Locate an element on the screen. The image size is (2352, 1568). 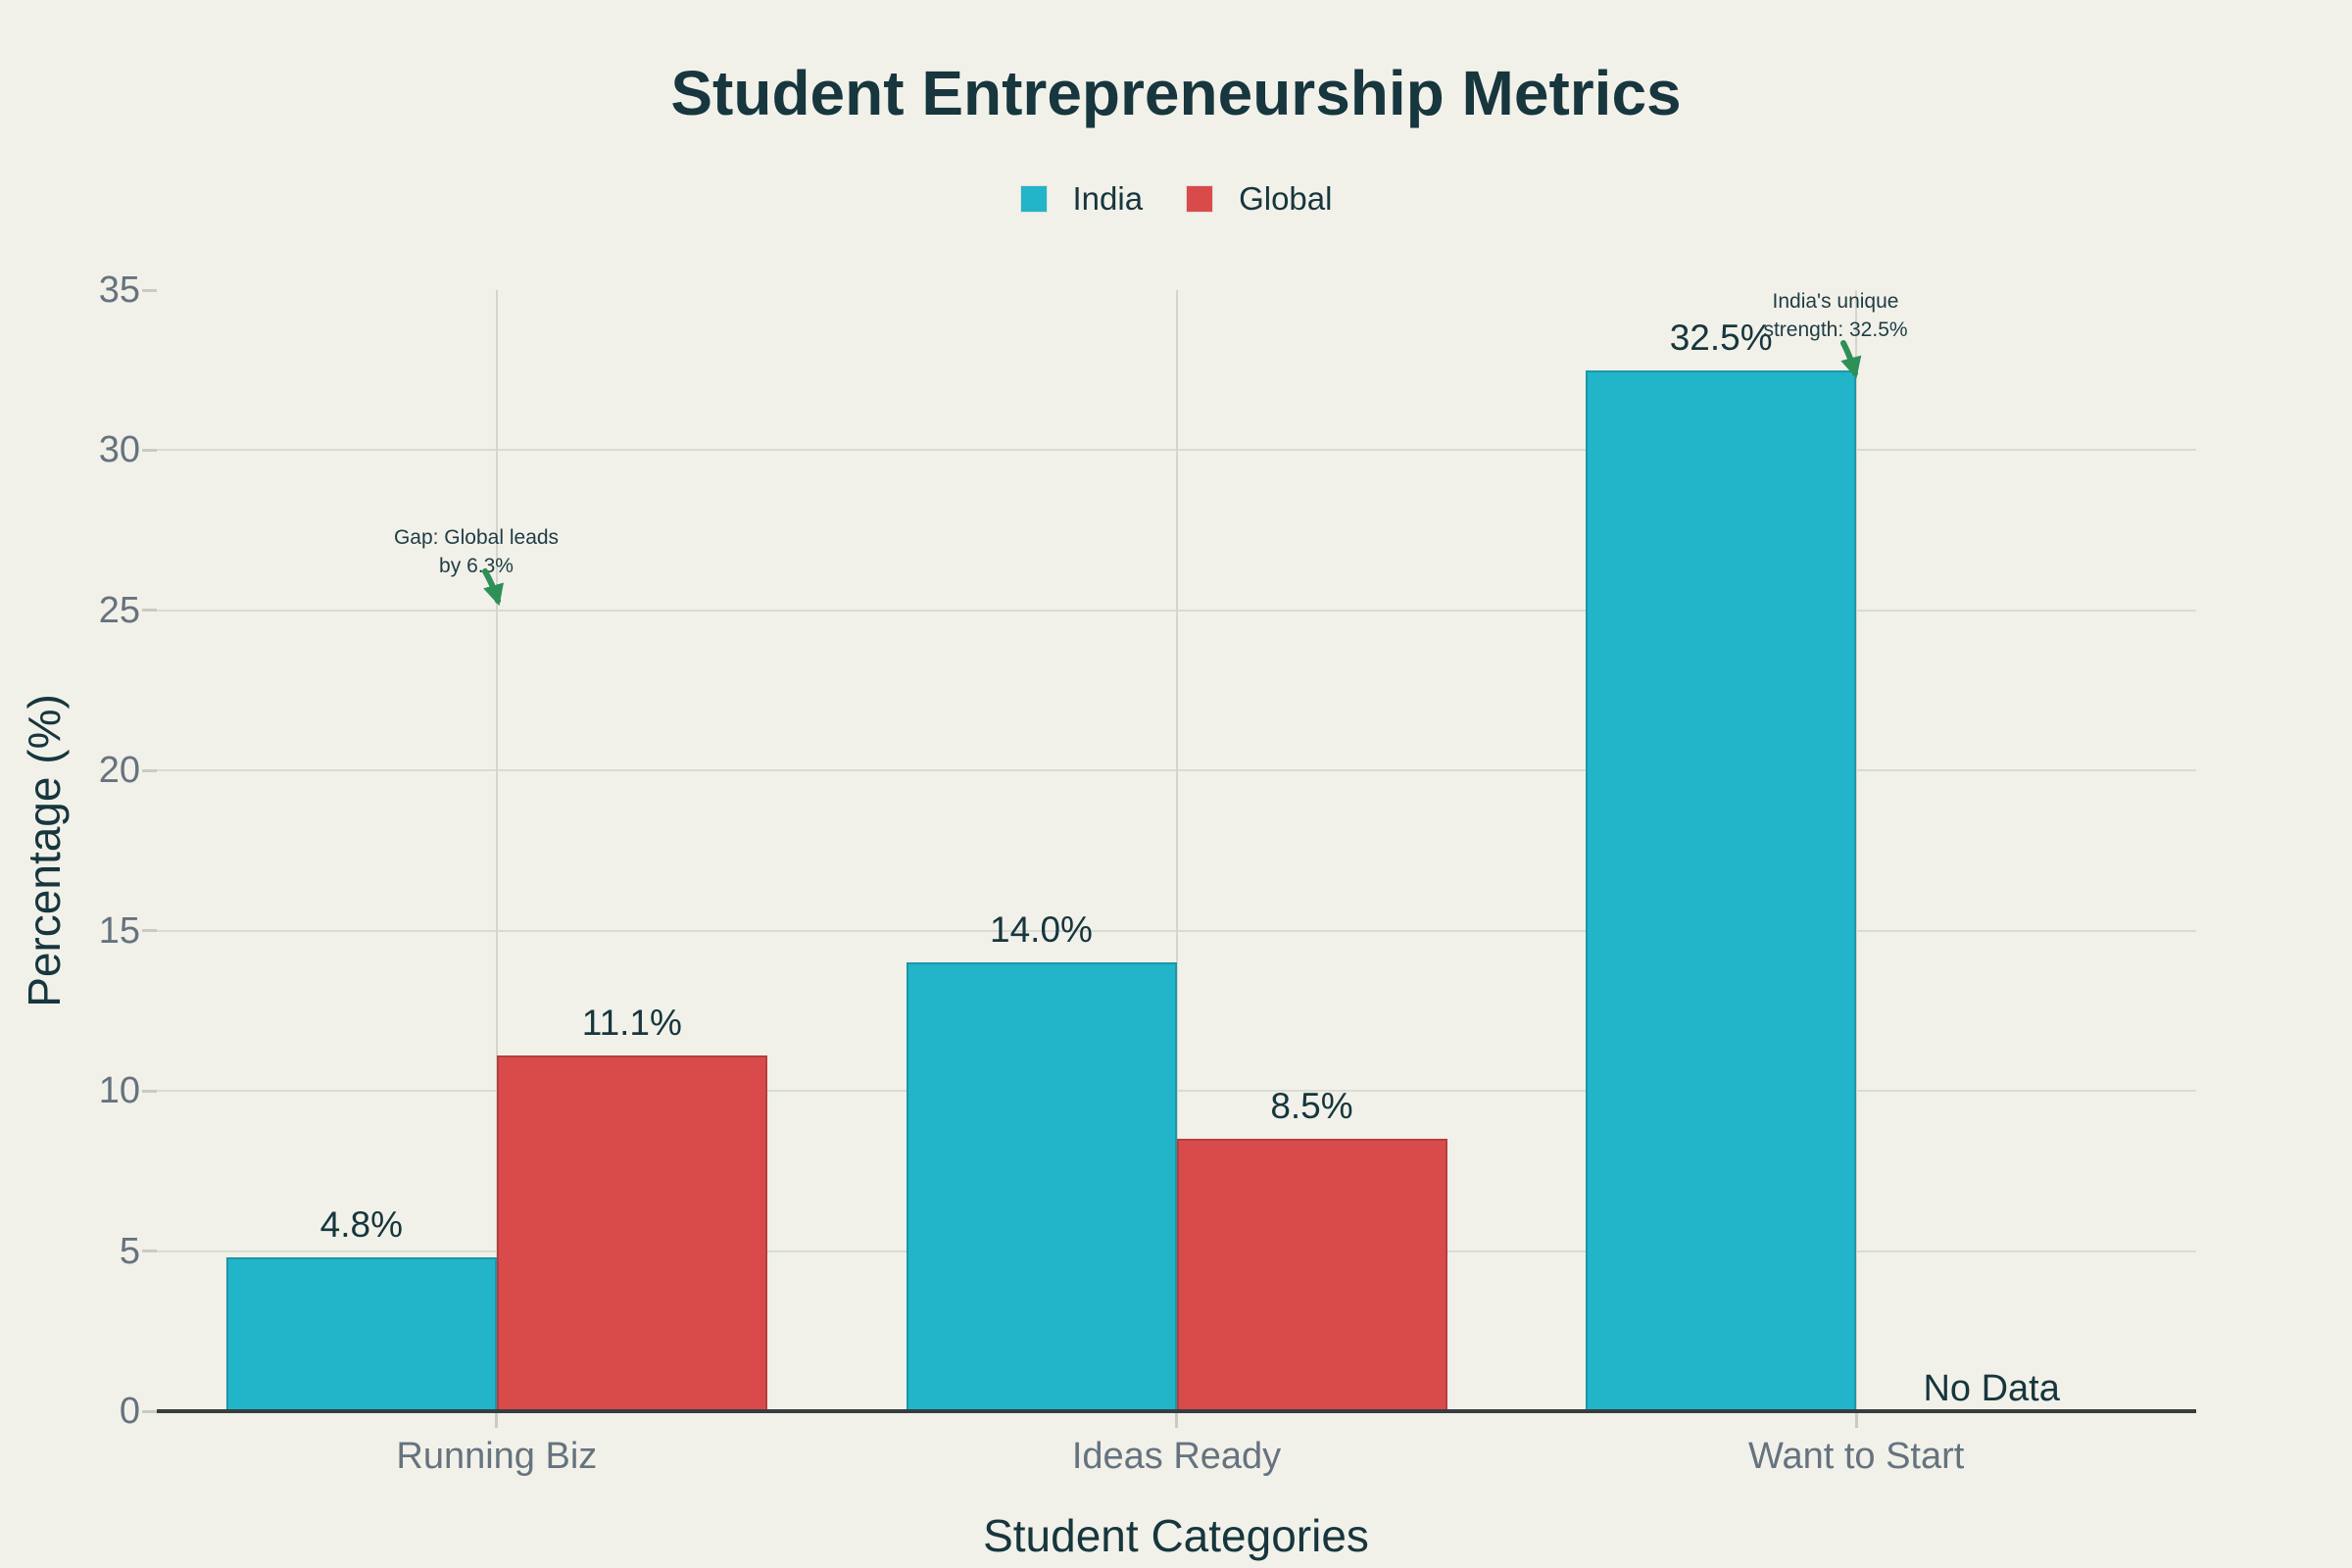
x-axis-line is located at coordinates (1176, 1411).